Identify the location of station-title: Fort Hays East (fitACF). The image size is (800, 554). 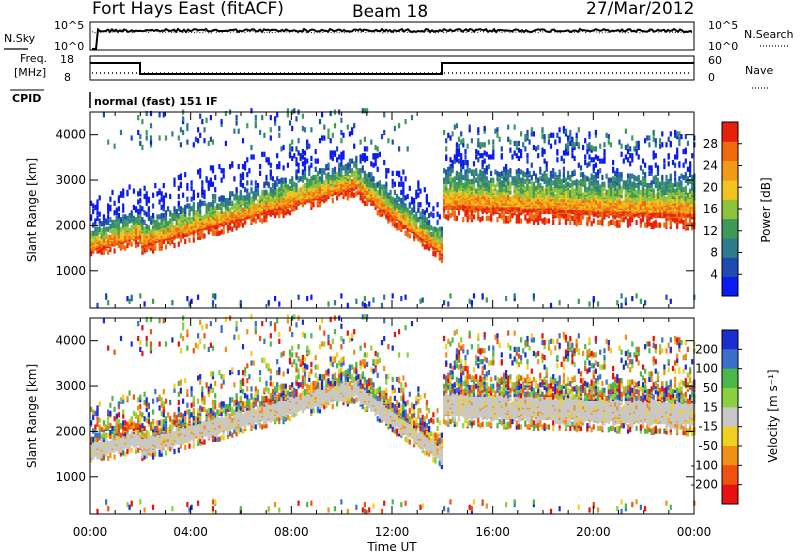
(188, 9).